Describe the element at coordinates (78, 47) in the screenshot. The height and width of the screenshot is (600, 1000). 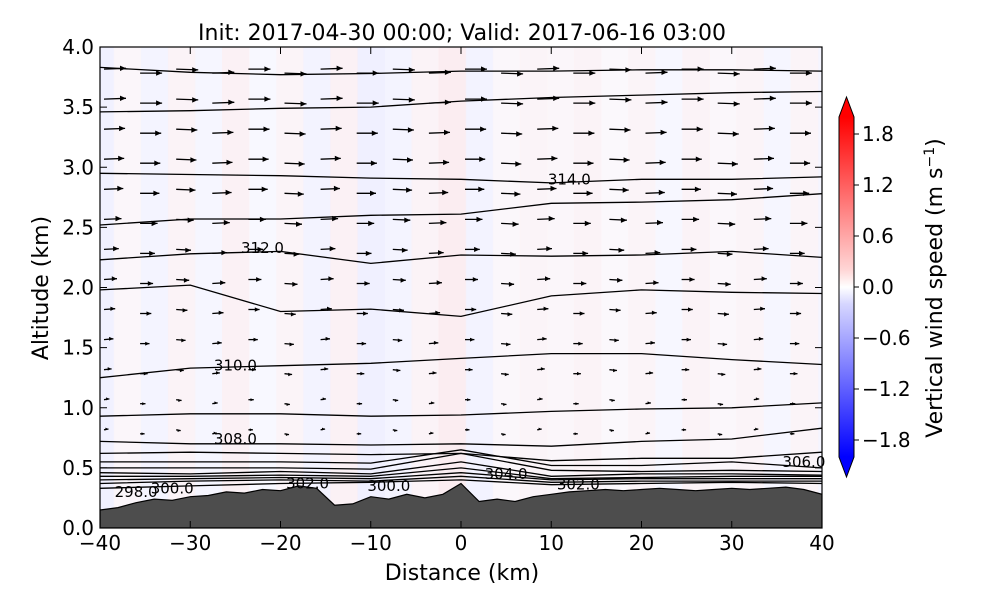
I see `y-tick-label: 4.0` at that location.